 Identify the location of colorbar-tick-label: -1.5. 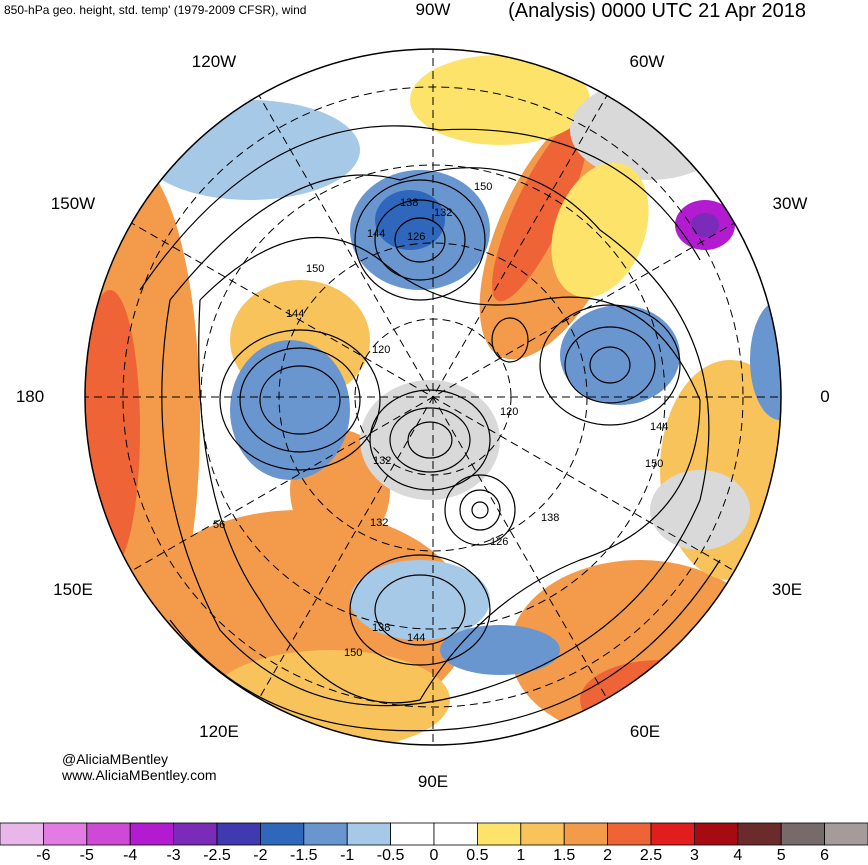
(304, 855).